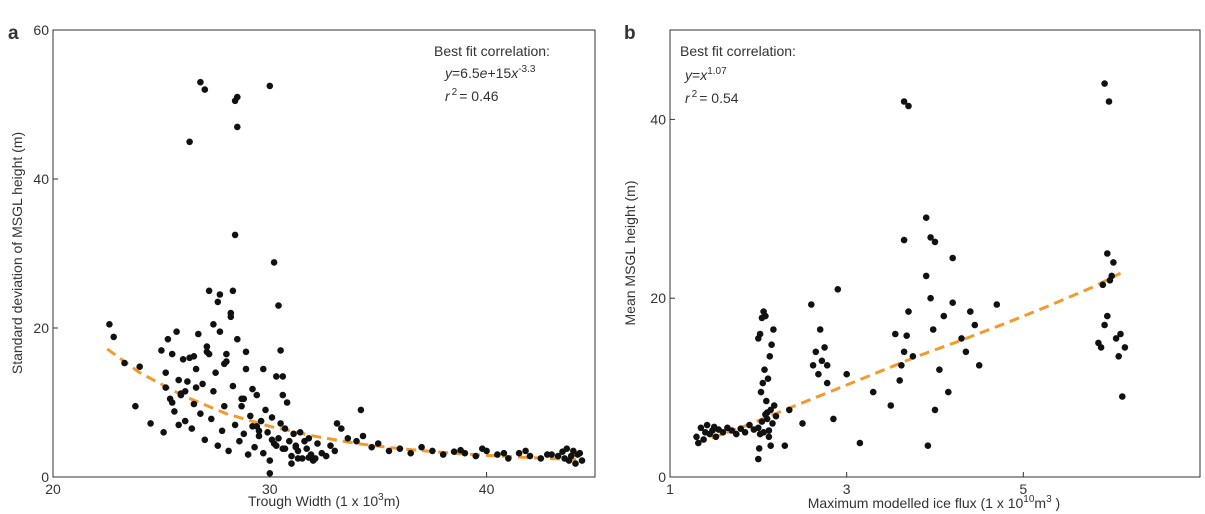 The image size is (1205, 514). What do you see at coordinates (17, 253) in the screenshot?
I see `panel-a-y-axis-label: Standard deviation of MSGL height (m)` at bounding box center [17, 253].